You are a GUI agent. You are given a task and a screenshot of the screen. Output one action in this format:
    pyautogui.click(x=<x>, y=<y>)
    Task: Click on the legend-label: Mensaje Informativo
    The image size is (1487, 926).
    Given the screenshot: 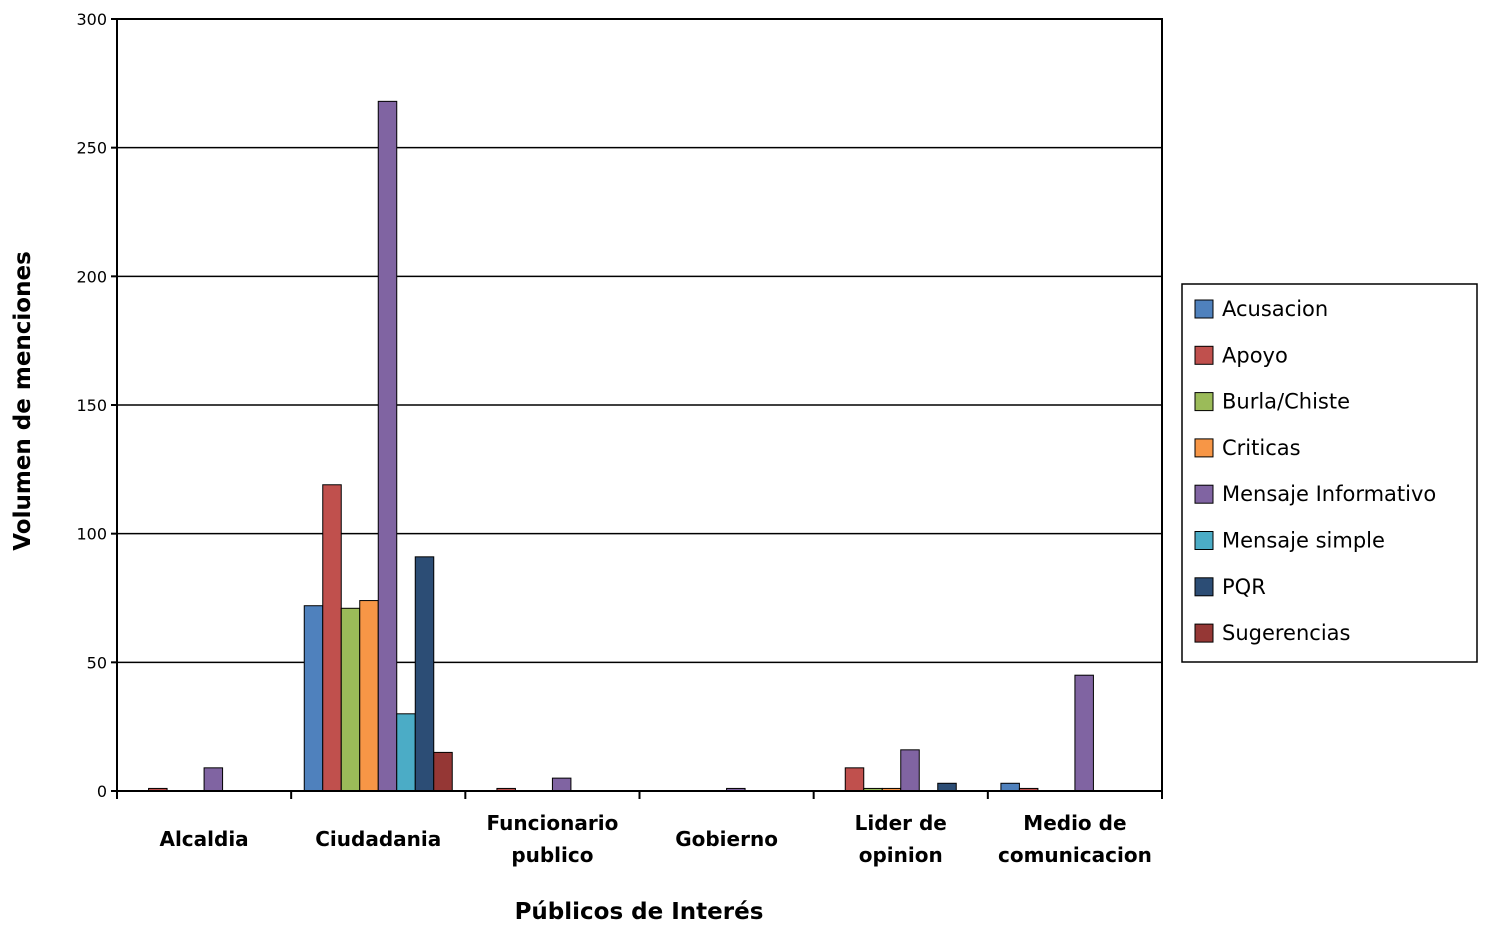 What is the action you would take?
    pyautogui.click(x=1329, y=494)
    